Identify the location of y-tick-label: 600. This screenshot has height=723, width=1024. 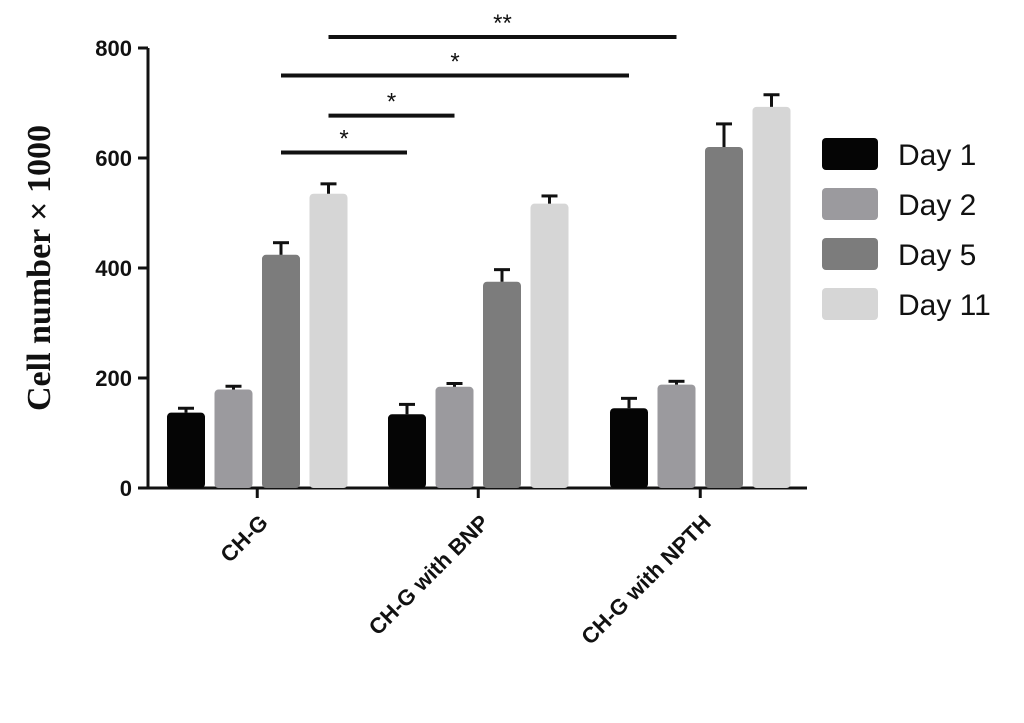
(113, 158).